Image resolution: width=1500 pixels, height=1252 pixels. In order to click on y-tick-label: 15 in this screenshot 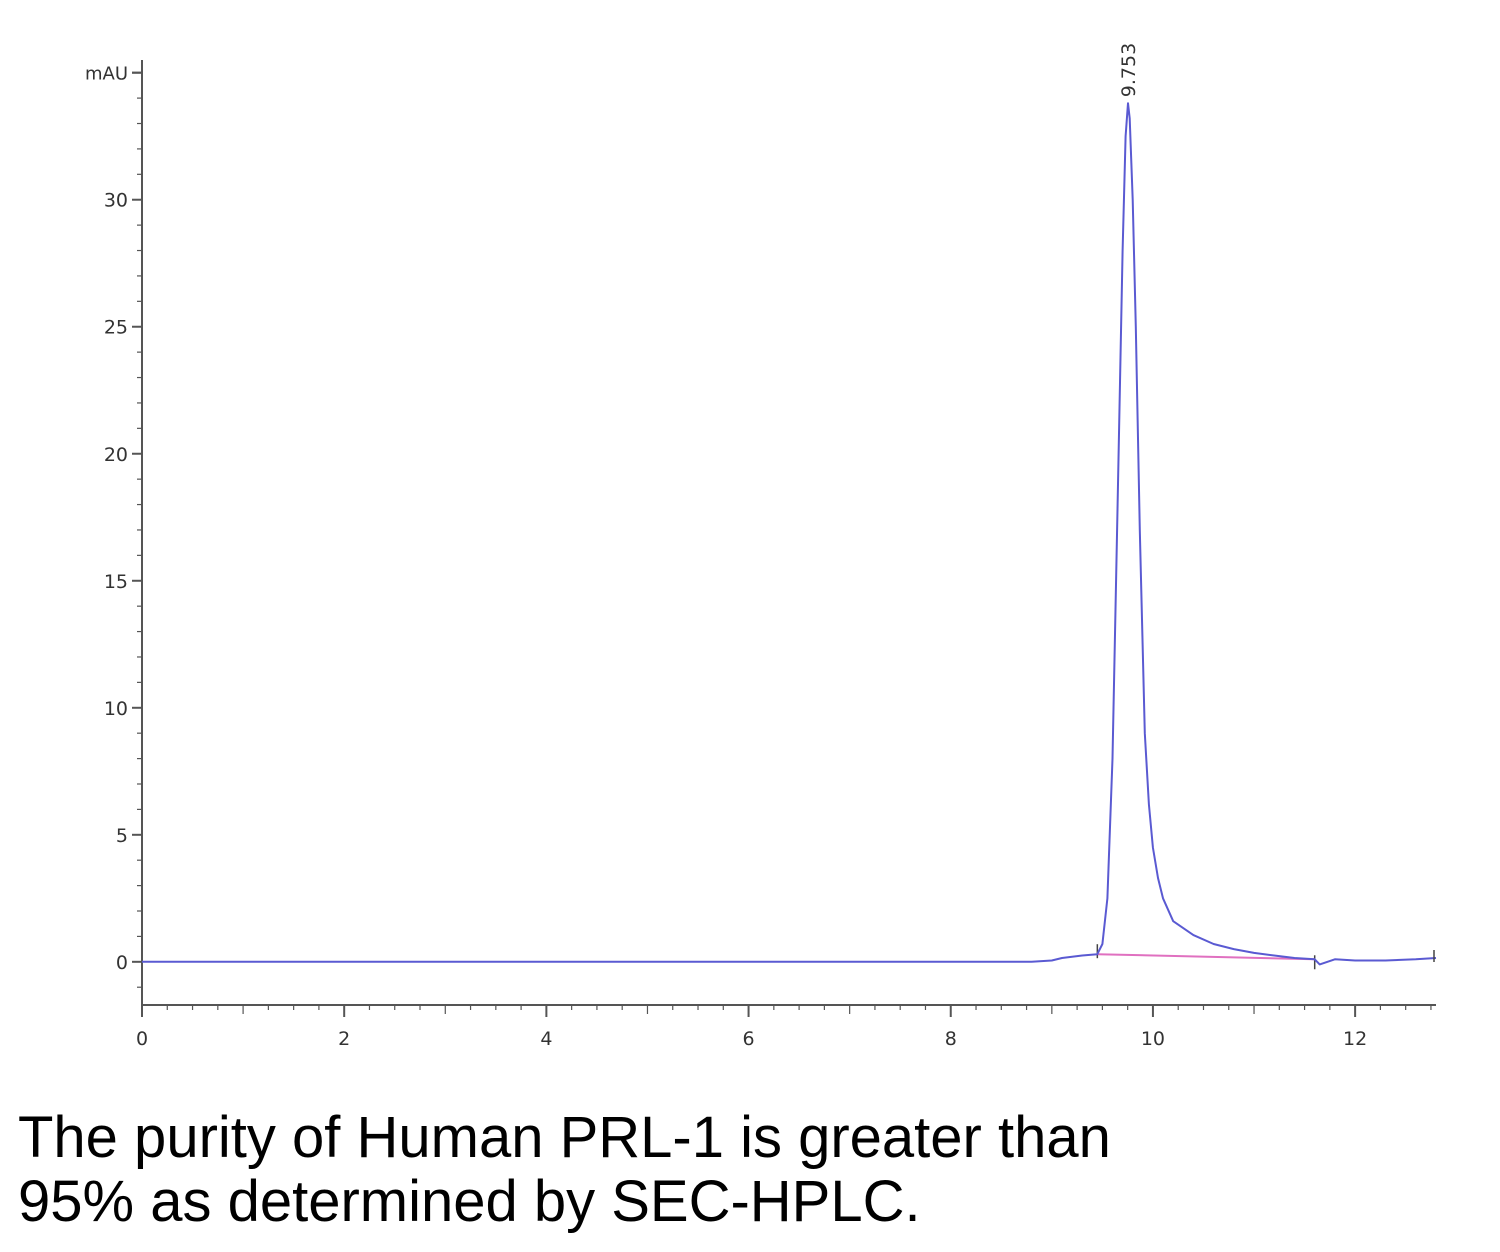, I will do `click(116, 582)`.